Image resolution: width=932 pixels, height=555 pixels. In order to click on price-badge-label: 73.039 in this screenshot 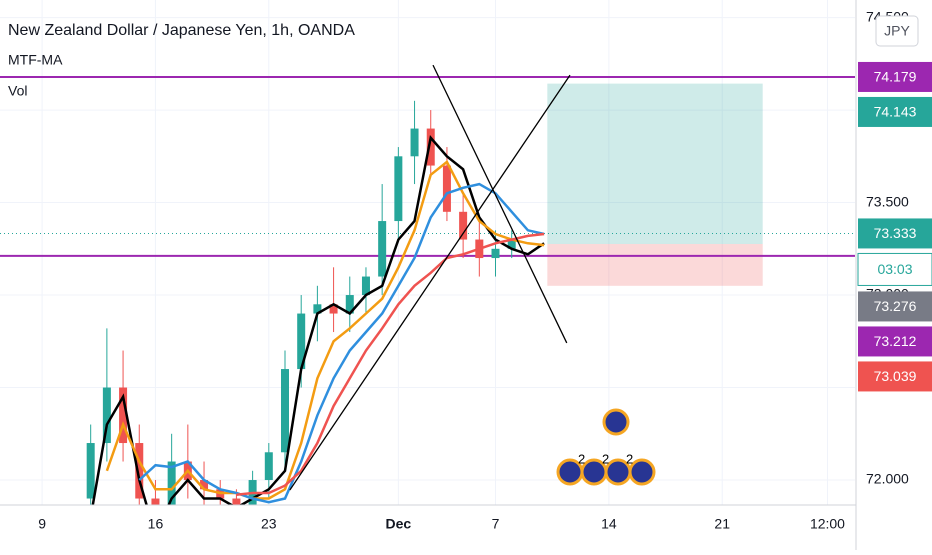, I will do `click(895, 376)`.